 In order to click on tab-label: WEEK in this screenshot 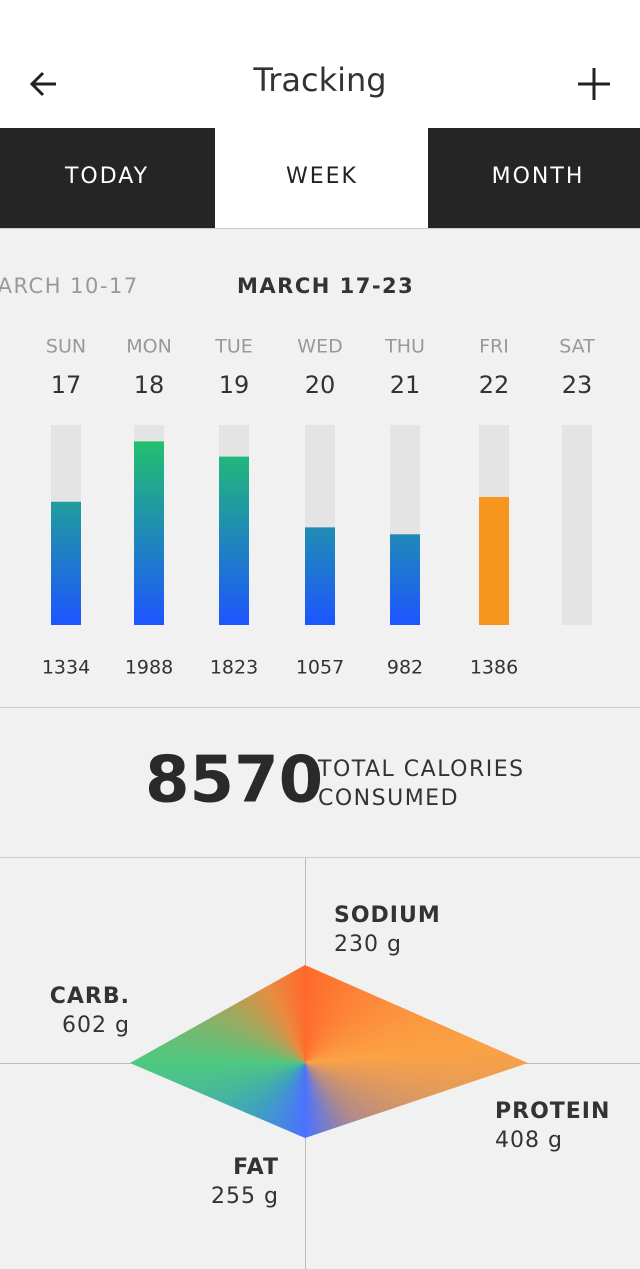, I will do `click(322, 176)`.